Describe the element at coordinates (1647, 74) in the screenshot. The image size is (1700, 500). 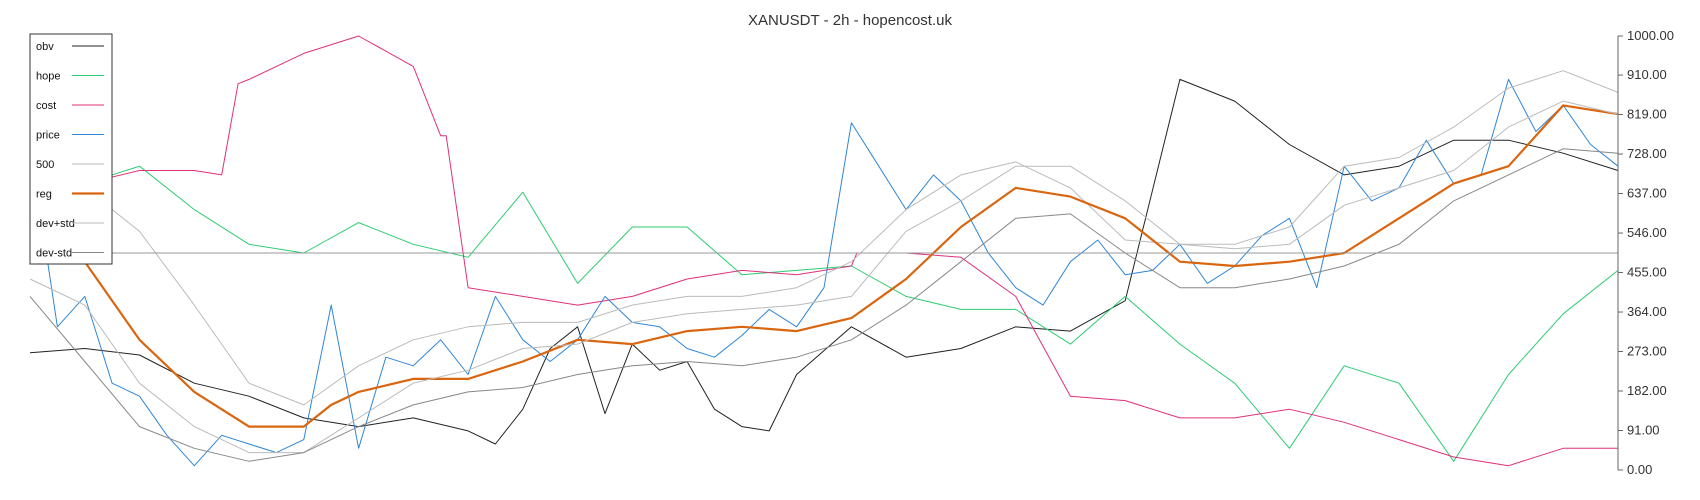
I see `y-tick-label: 910.00` at that location.